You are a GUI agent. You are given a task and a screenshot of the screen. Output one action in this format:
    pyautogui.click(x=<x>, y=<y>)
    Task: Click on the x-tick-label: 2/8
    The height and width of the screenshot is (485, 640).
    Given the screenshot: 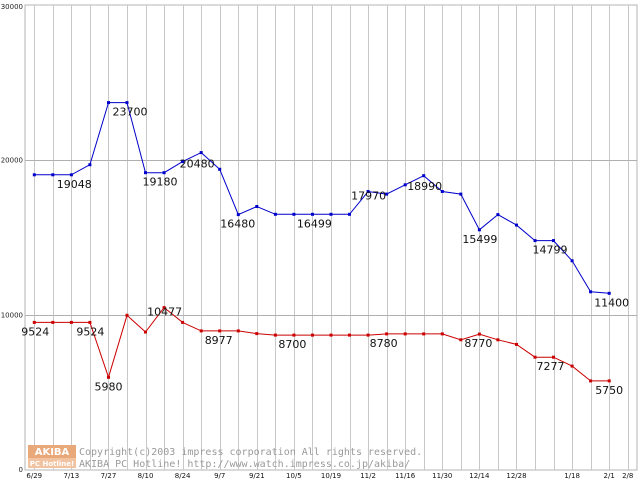 What is the action you would take?
    pyautogui.click(x=627, y=476)
    